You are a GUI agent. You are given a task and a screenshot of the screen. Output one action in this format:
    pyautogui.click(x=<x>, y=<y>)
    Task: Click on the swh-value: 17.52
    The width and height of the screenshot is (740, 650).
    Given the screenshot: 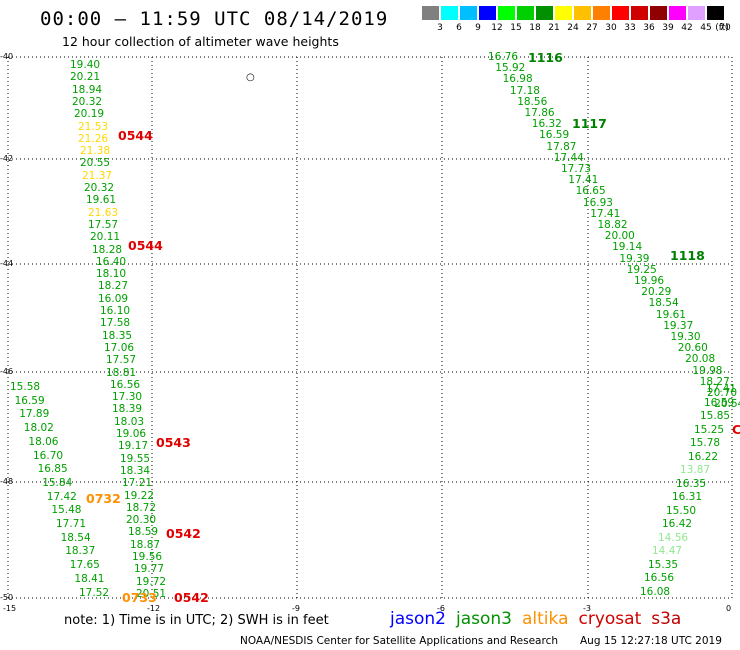 What is the action you would take?
    pyautogui.click(x=94, y=592)
    